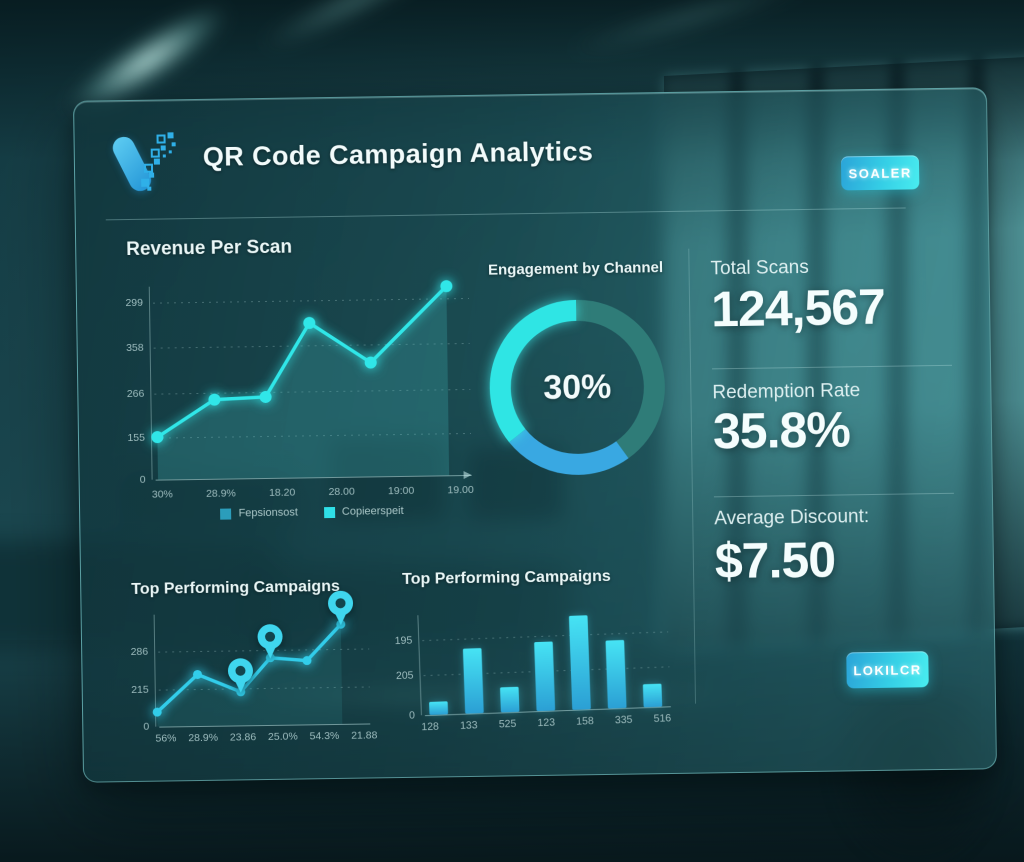  Describe the element at coordinates (341, 492) in the screenshot. I see `x-tick-label: 28.00` at that location.